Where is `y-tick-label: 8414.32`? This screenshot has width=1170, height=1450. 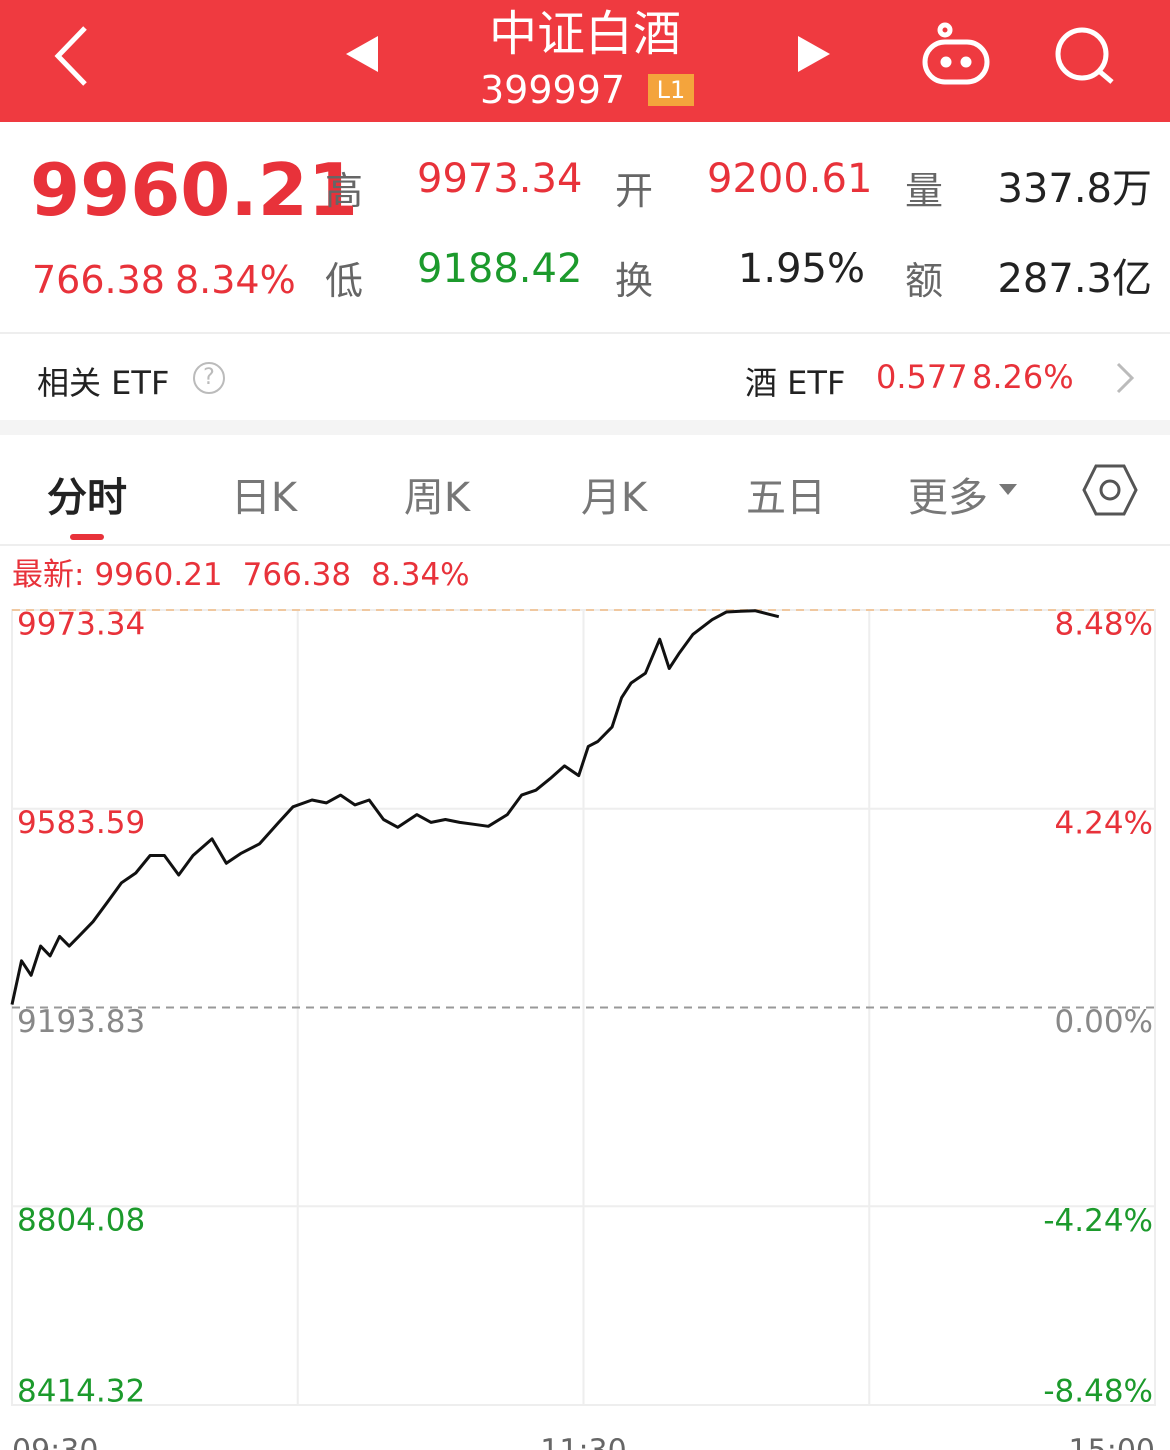 y-tick-label: 8414.32 is located at coordinates (81, 1392).